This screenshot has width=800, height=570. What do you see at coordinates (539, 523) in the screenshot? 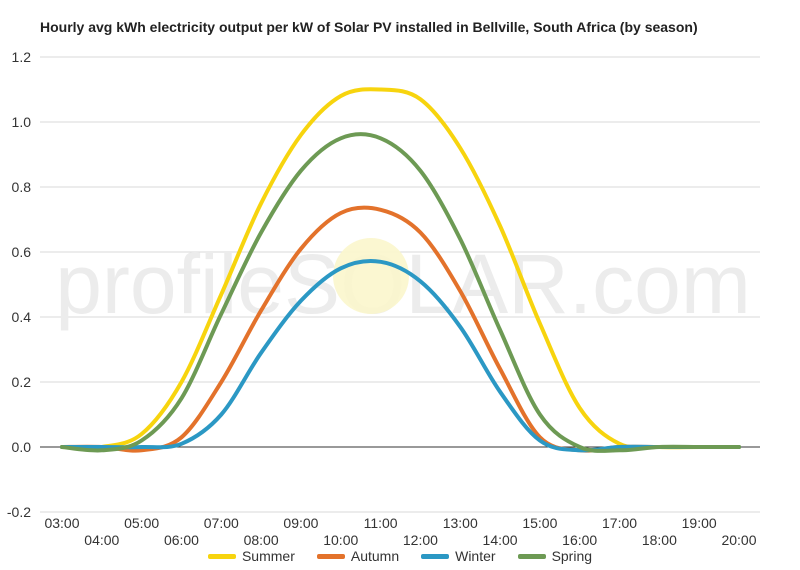
I see `x-tick-label: 15:00` at bounding box center [539, 523].